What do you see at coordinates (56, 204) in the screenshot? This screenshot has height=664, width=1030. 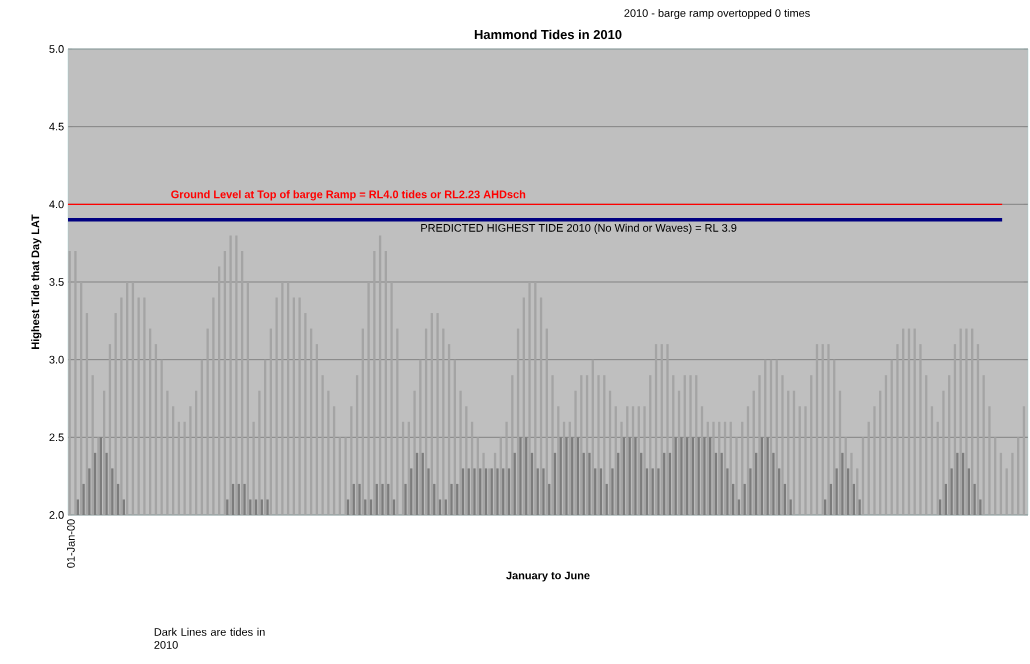 I see `y-tick-label: 4.0` at bounding box center [56, 204].